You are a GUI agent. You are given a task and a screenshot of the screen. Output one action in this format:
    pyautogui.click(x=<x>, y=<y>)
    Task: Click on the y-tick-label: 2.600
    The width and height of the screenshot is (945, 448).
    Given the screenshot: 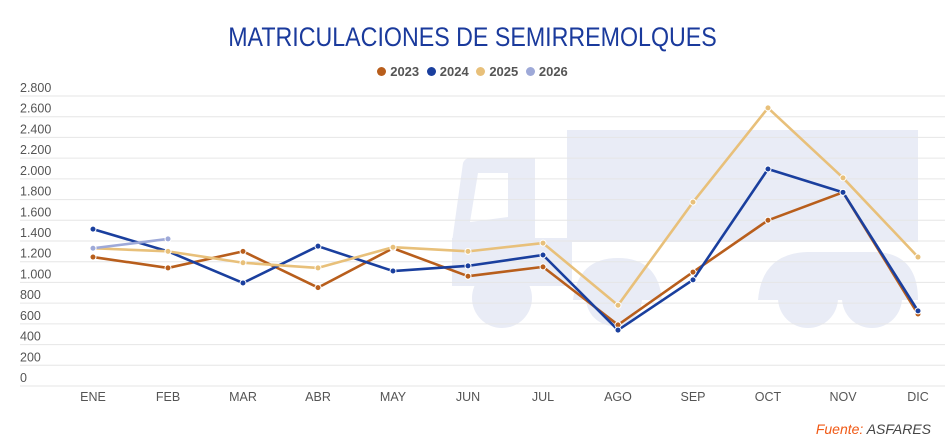 What is the action you would take?
    pyautogui.click(x=35, y=109)
    